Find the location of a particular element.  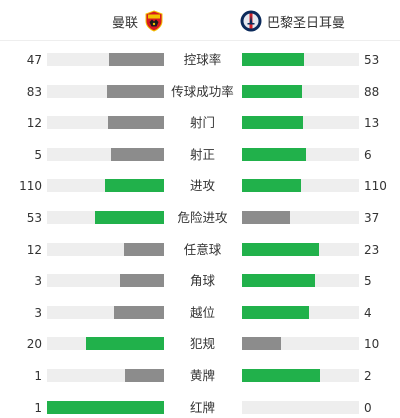

psg-crest-icon is located at coordinates (251, 21).